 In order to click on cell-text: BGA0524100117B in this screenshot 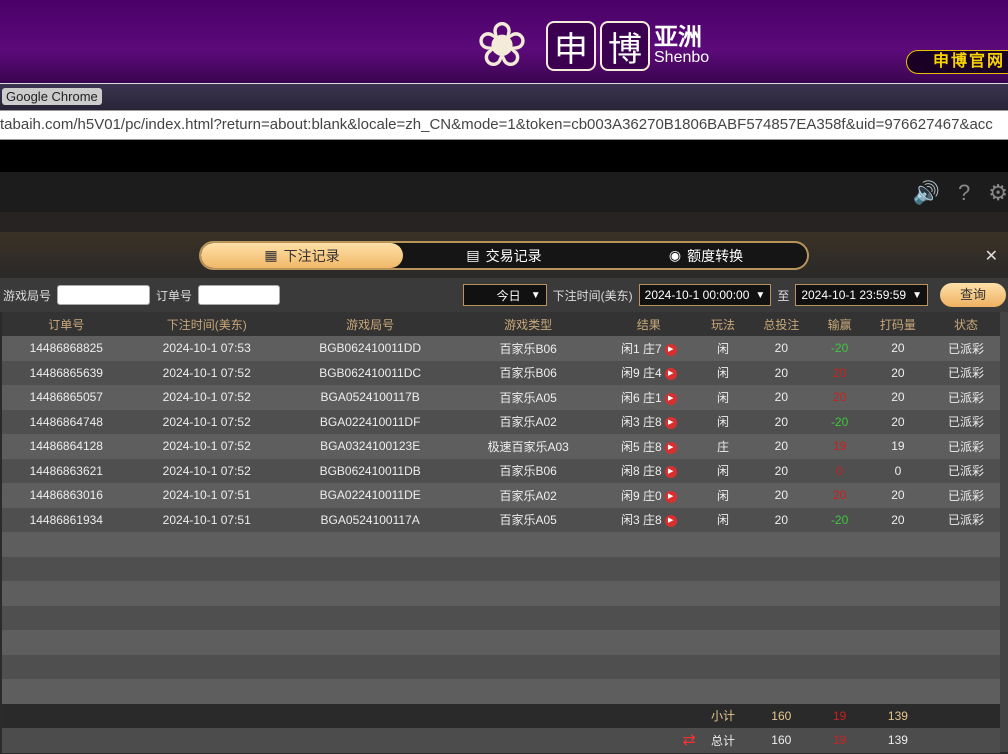, I will do `click(370, 397)`.